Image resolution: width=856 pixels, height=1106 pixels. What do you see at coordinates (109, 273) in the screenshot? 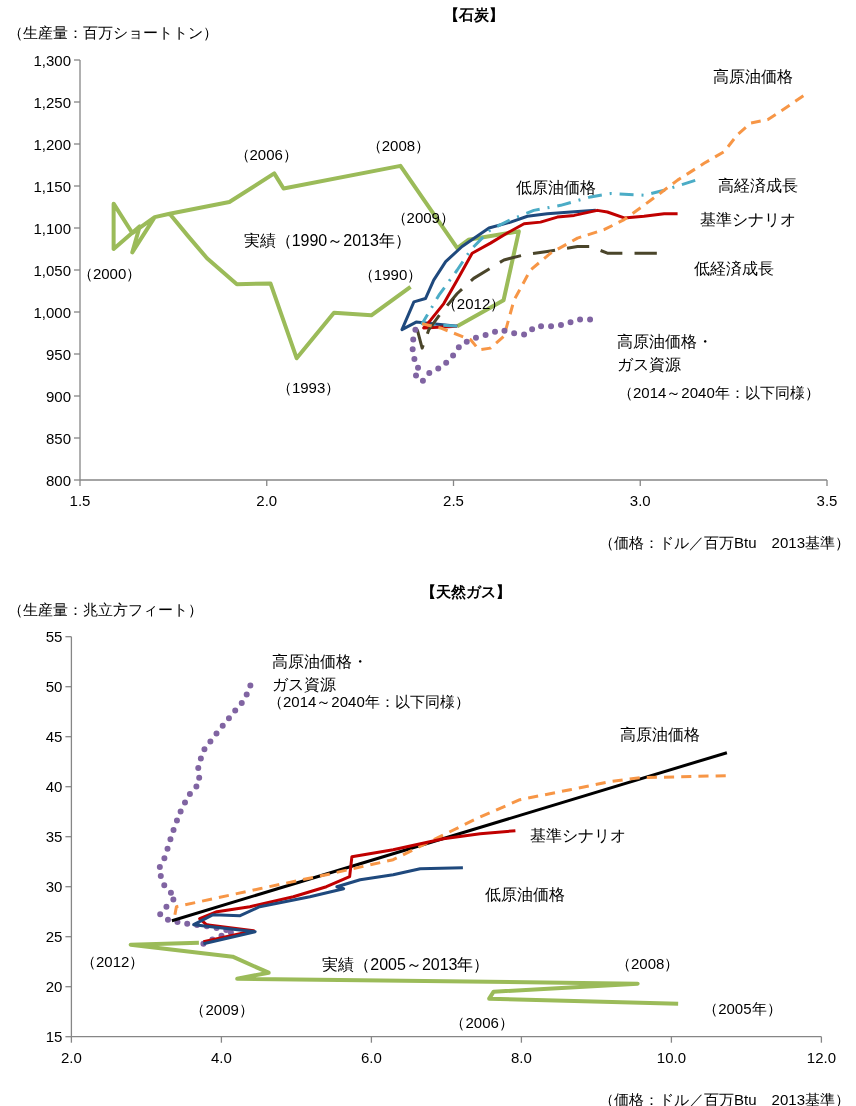
I see `annotation: （2000）` at bounding box center [109, 273].